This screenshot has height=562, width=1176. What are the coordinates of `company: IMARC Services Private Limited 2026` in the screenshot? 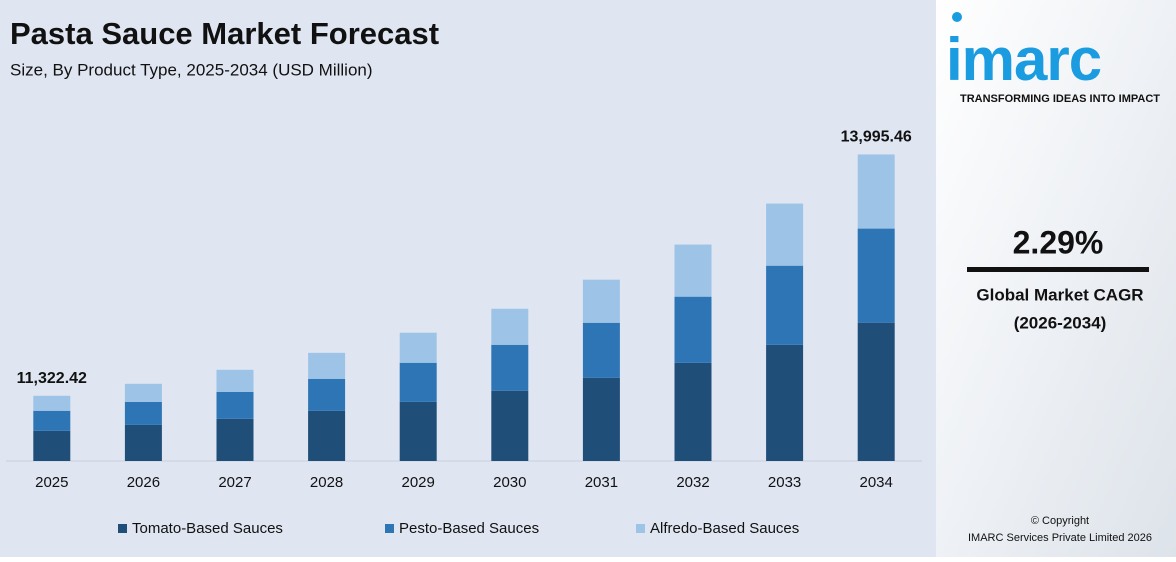 It's located at (1060, 538).